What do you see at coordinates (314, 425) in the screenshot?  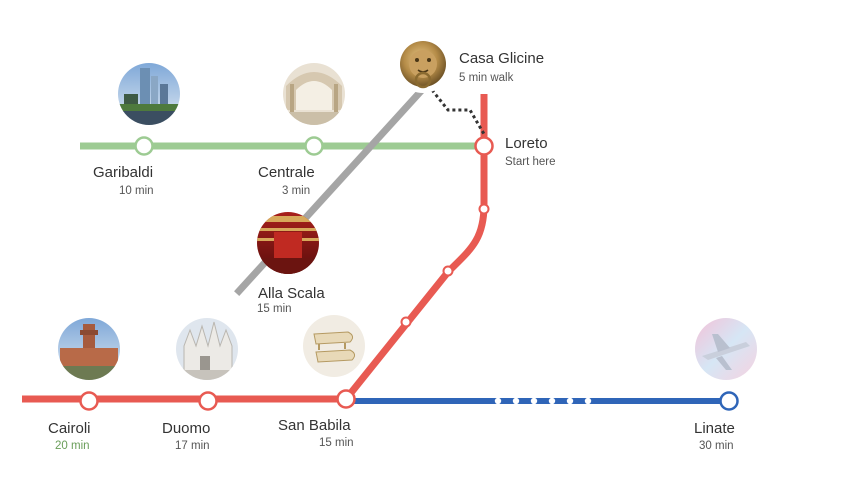 I see `stop-name-san-babila: San Babila` at bounding box center [314, 425].